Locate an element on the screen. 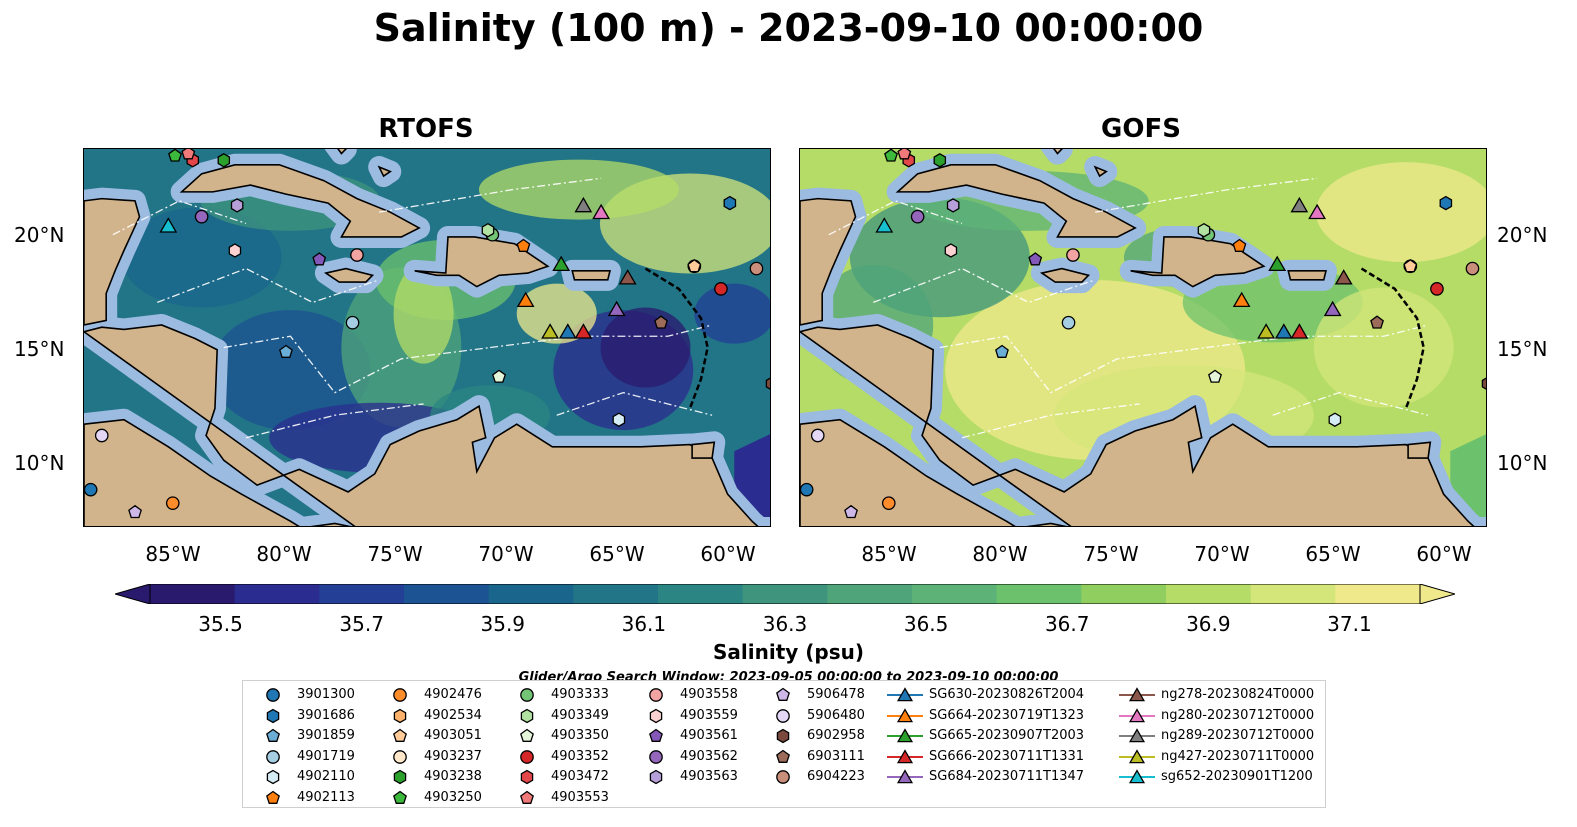 The image size is (1577, 827). lon-label-80w-left: 80°W is located at coordinates (284, 554).